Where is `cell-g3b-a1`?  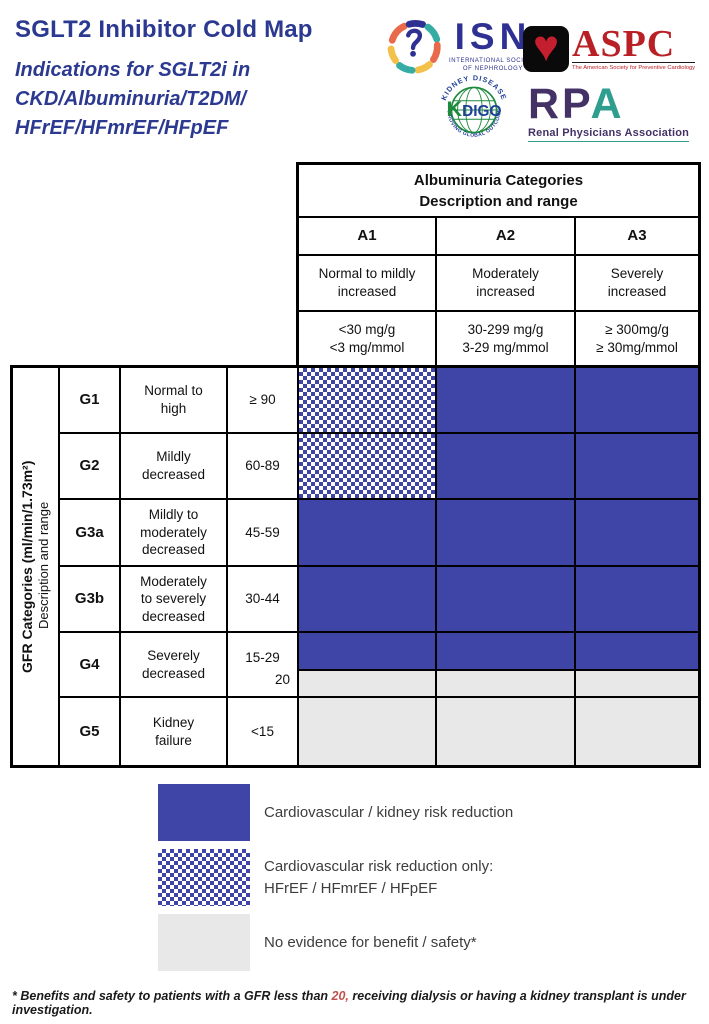 cell-g3b-a1 is located at coordinates (367, 599).